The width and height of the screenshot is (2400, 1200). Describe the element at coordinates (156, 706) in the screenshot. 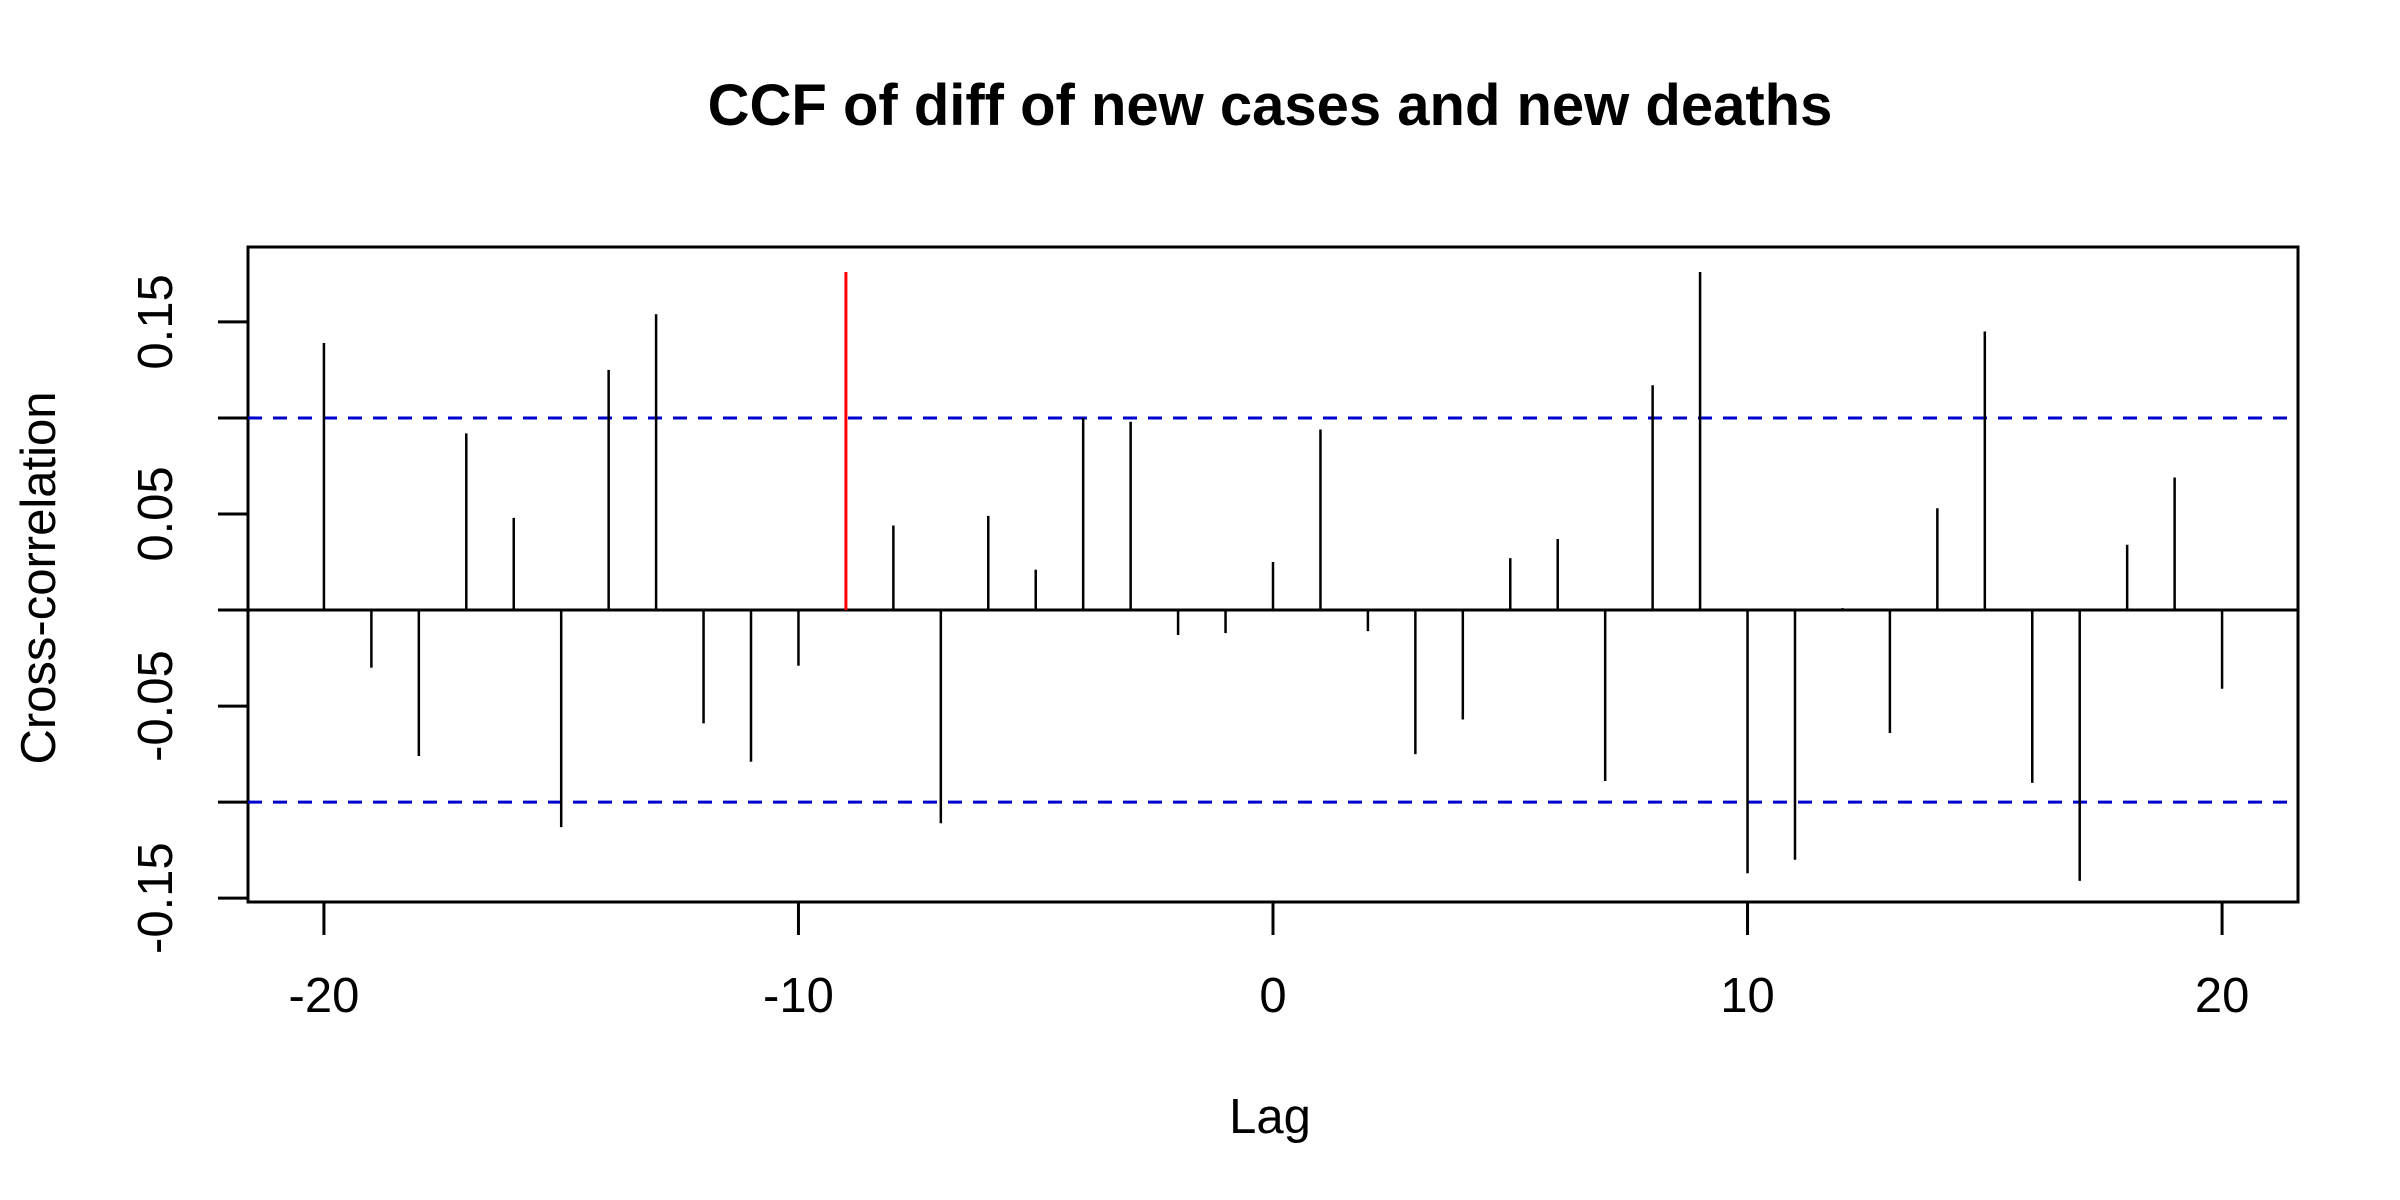

I see `y-tick-label: -0.05` at that location.